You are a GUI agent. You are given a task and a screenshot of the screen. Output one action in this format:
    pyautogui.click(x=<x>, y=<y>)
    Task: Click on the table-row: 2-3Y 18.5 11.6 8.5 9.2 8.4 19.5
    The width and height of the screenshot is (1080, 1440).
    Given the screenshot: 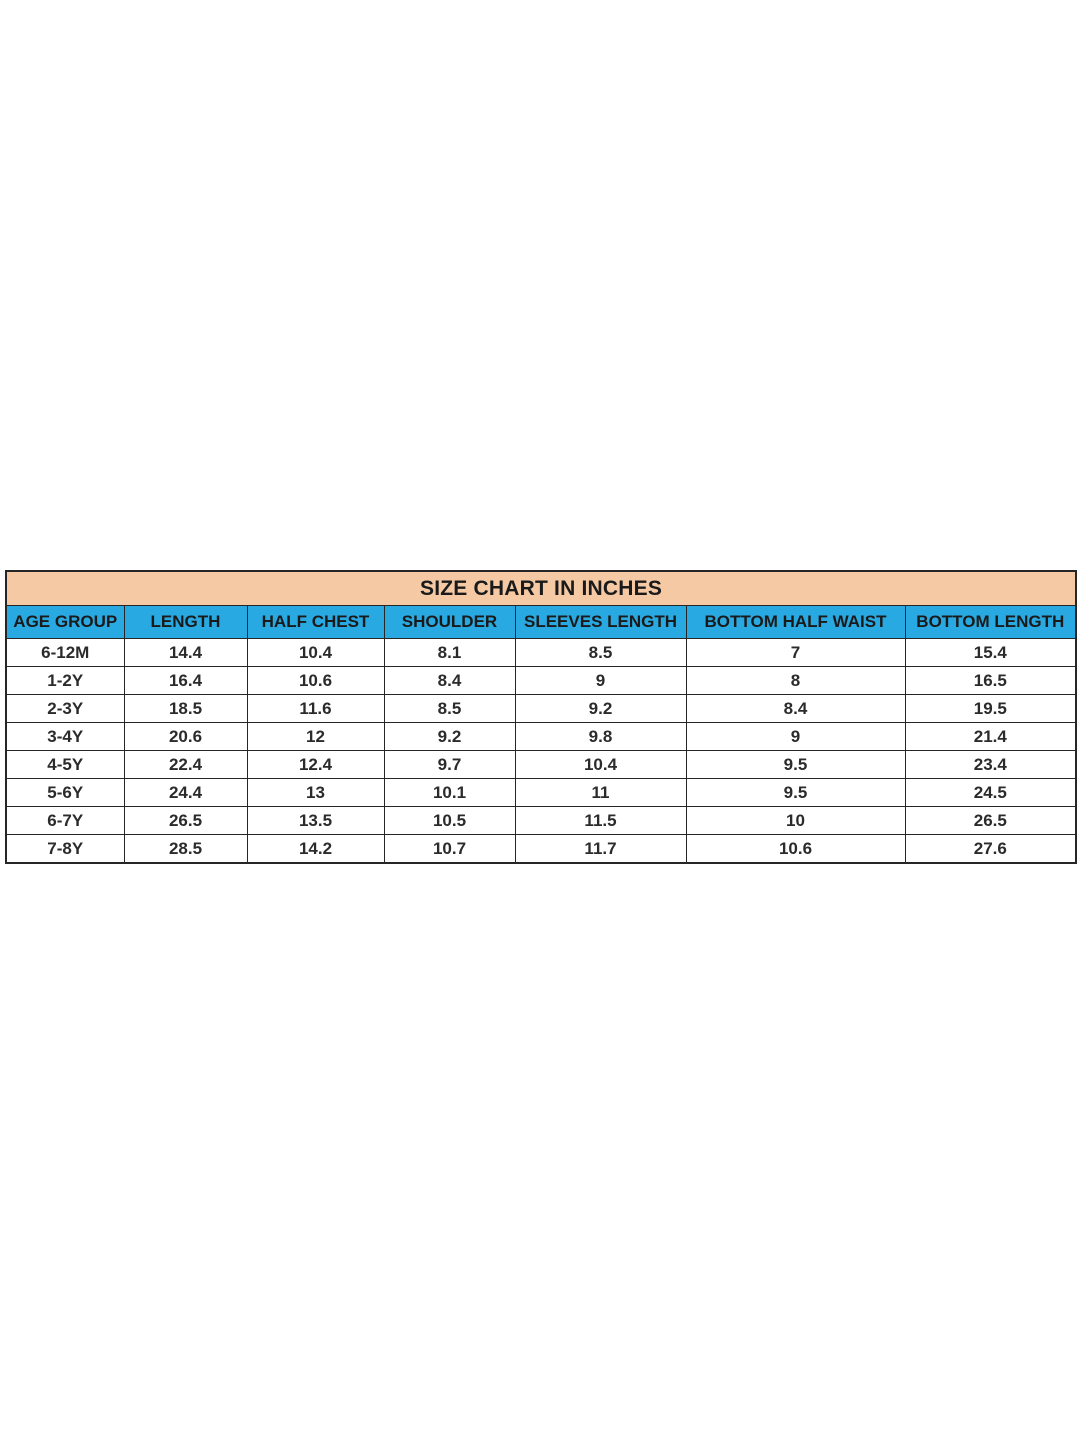 What is the action you would take?
    pyautogui.click(x=541, y=708)
    